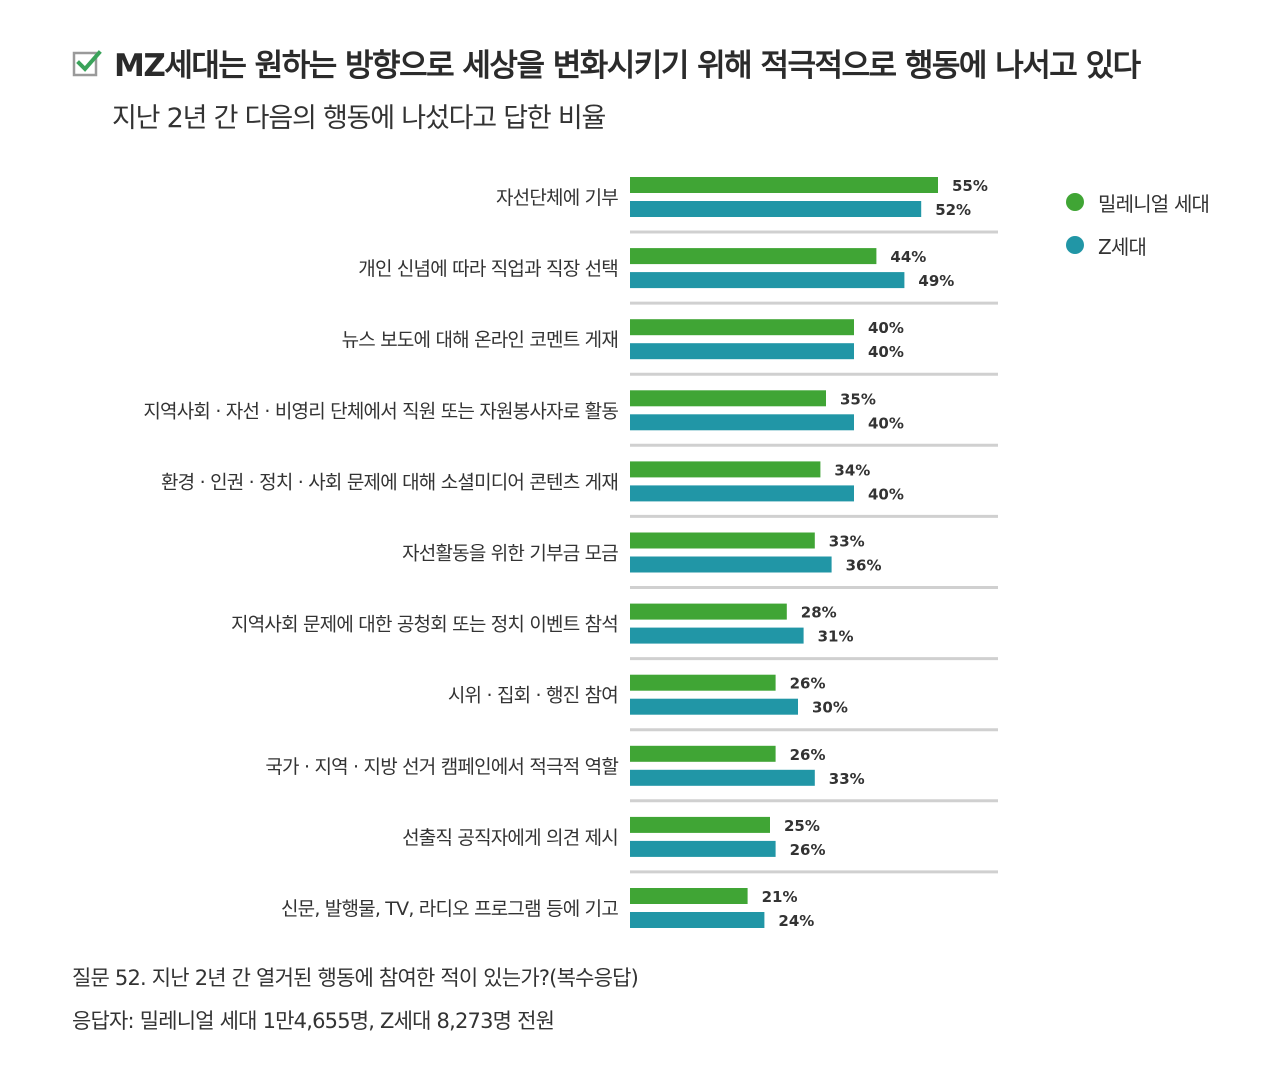 This screenshot has width=1280, height=1076. I want to click on data-label-genz: 26%, so click(808, 850).